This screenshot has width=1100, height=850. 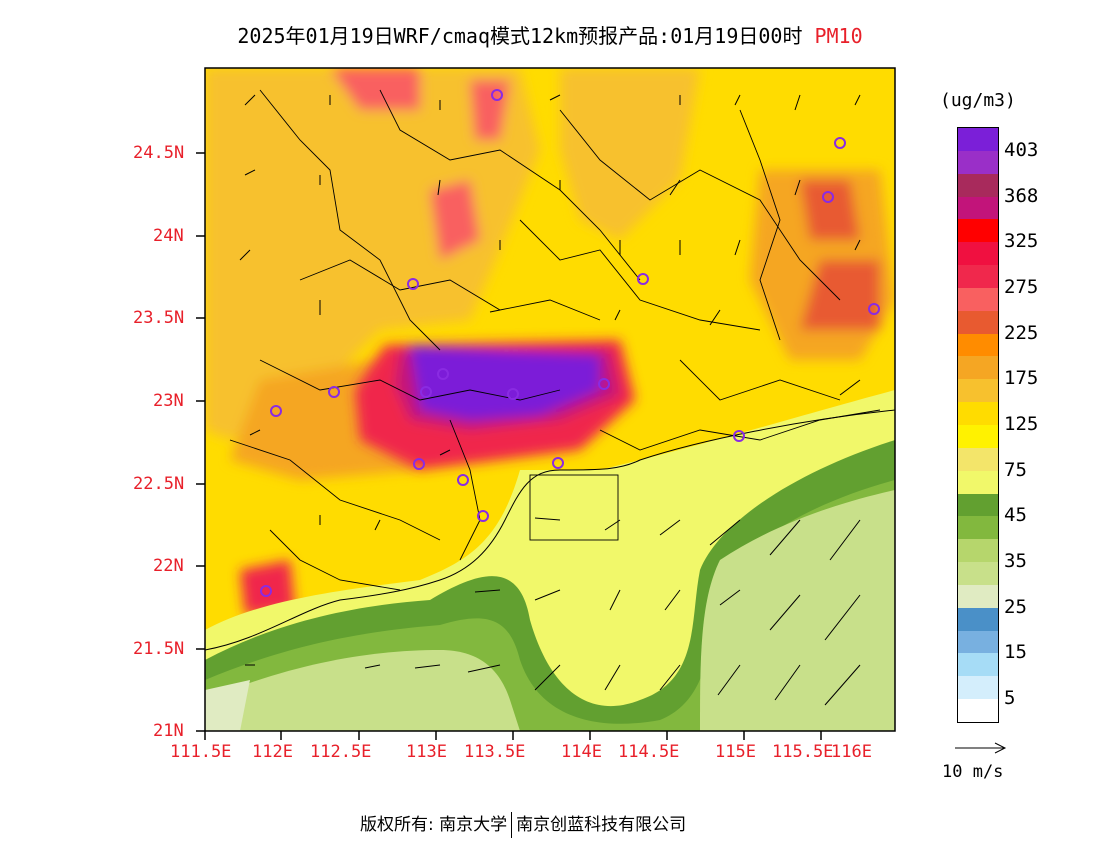 What do you see at coordinates (978, 100) in the screenshot?
I see `colorbar-unit: (ug/m3)` at bounding box center [978, 100].